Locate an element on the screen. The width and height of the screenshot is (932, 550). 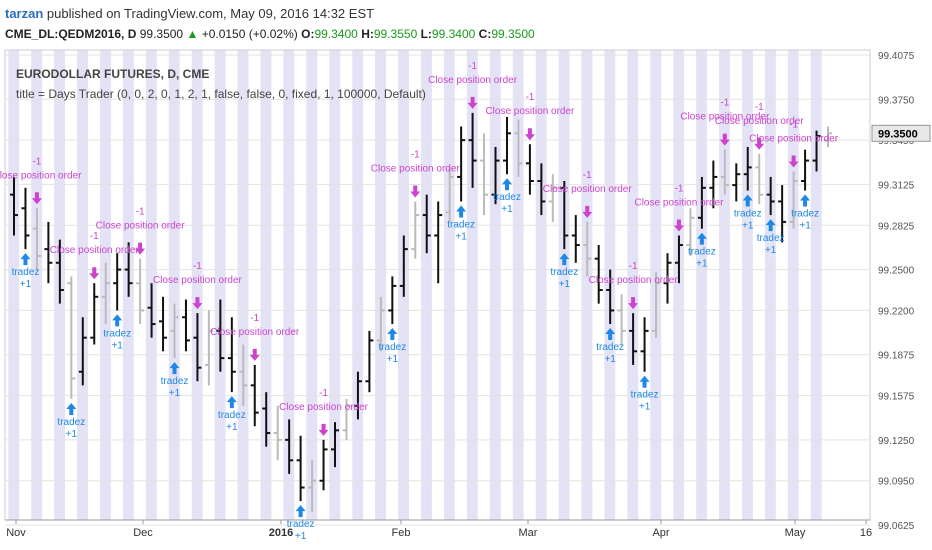
current-price-label: 99.3500 is located at coordinates (898, 134).